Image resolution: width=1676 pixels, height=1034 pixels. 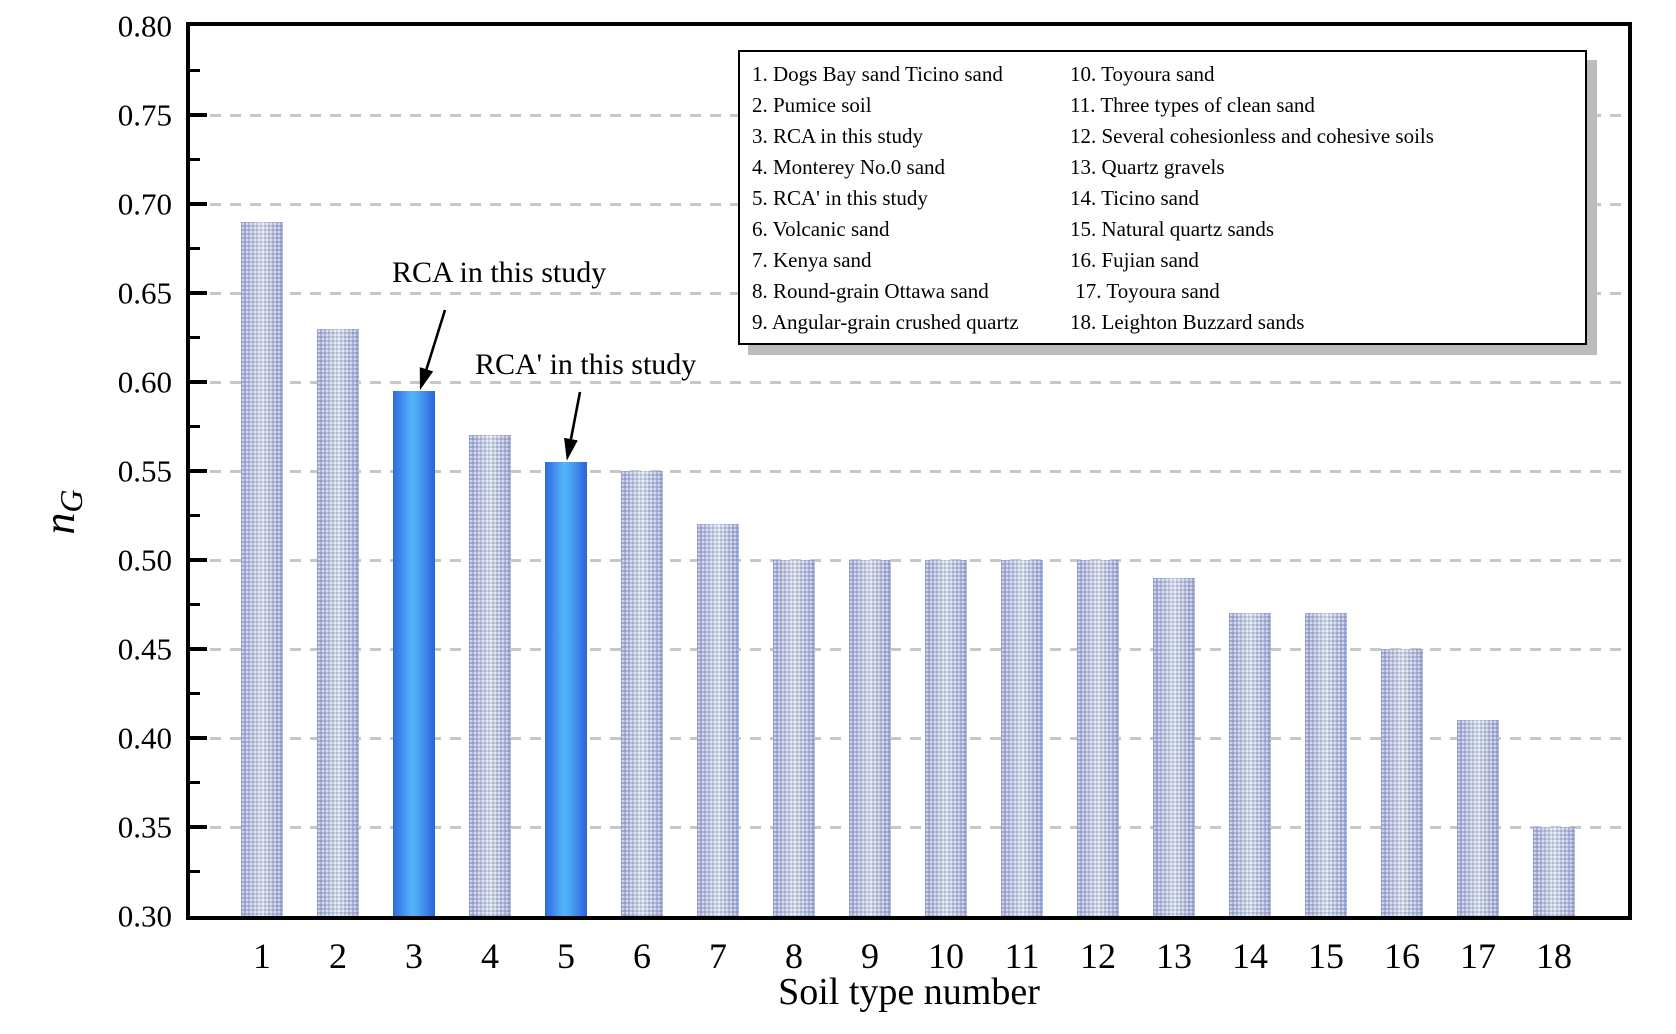 I want to click on x-axis-title: Soil type number, so click(x=909, y=992).